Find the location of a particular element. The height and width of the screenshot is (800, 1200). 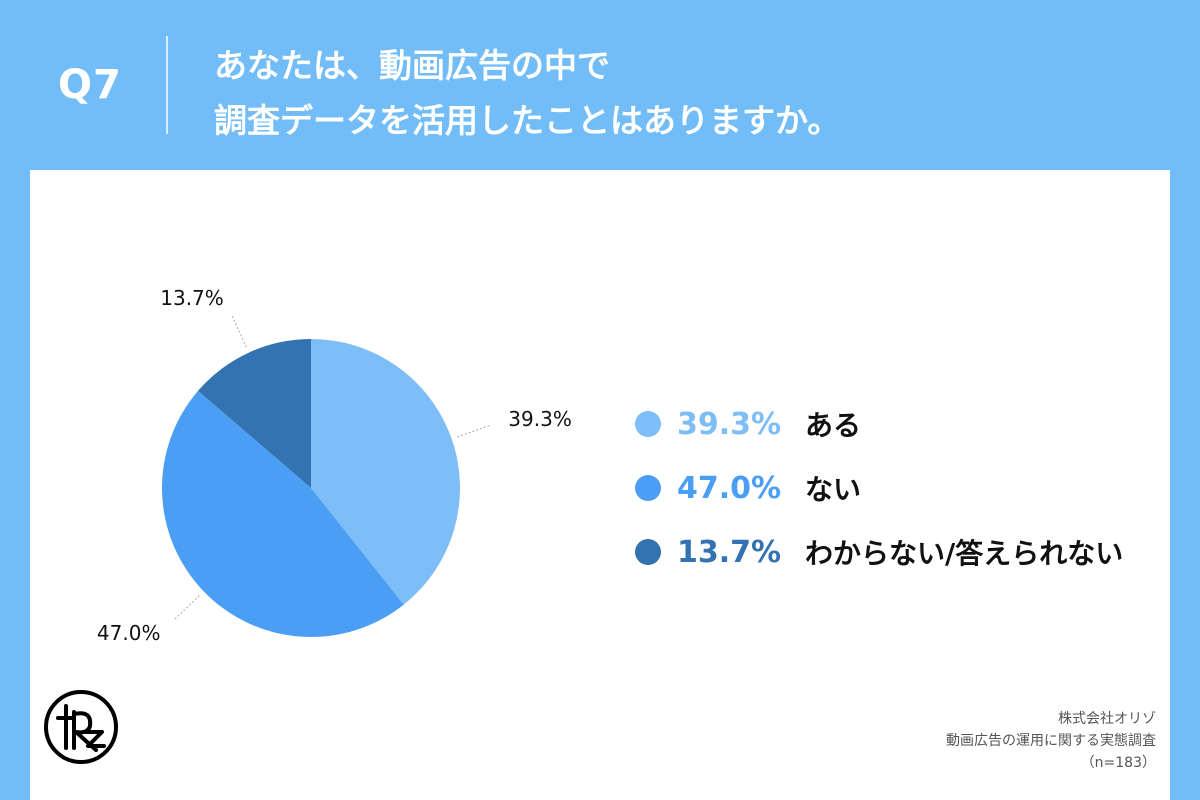

source-note: 株式会社オリゾ 動画広告の運用に関する実態調査 （n=183） is located at coordinates (1051, 741).